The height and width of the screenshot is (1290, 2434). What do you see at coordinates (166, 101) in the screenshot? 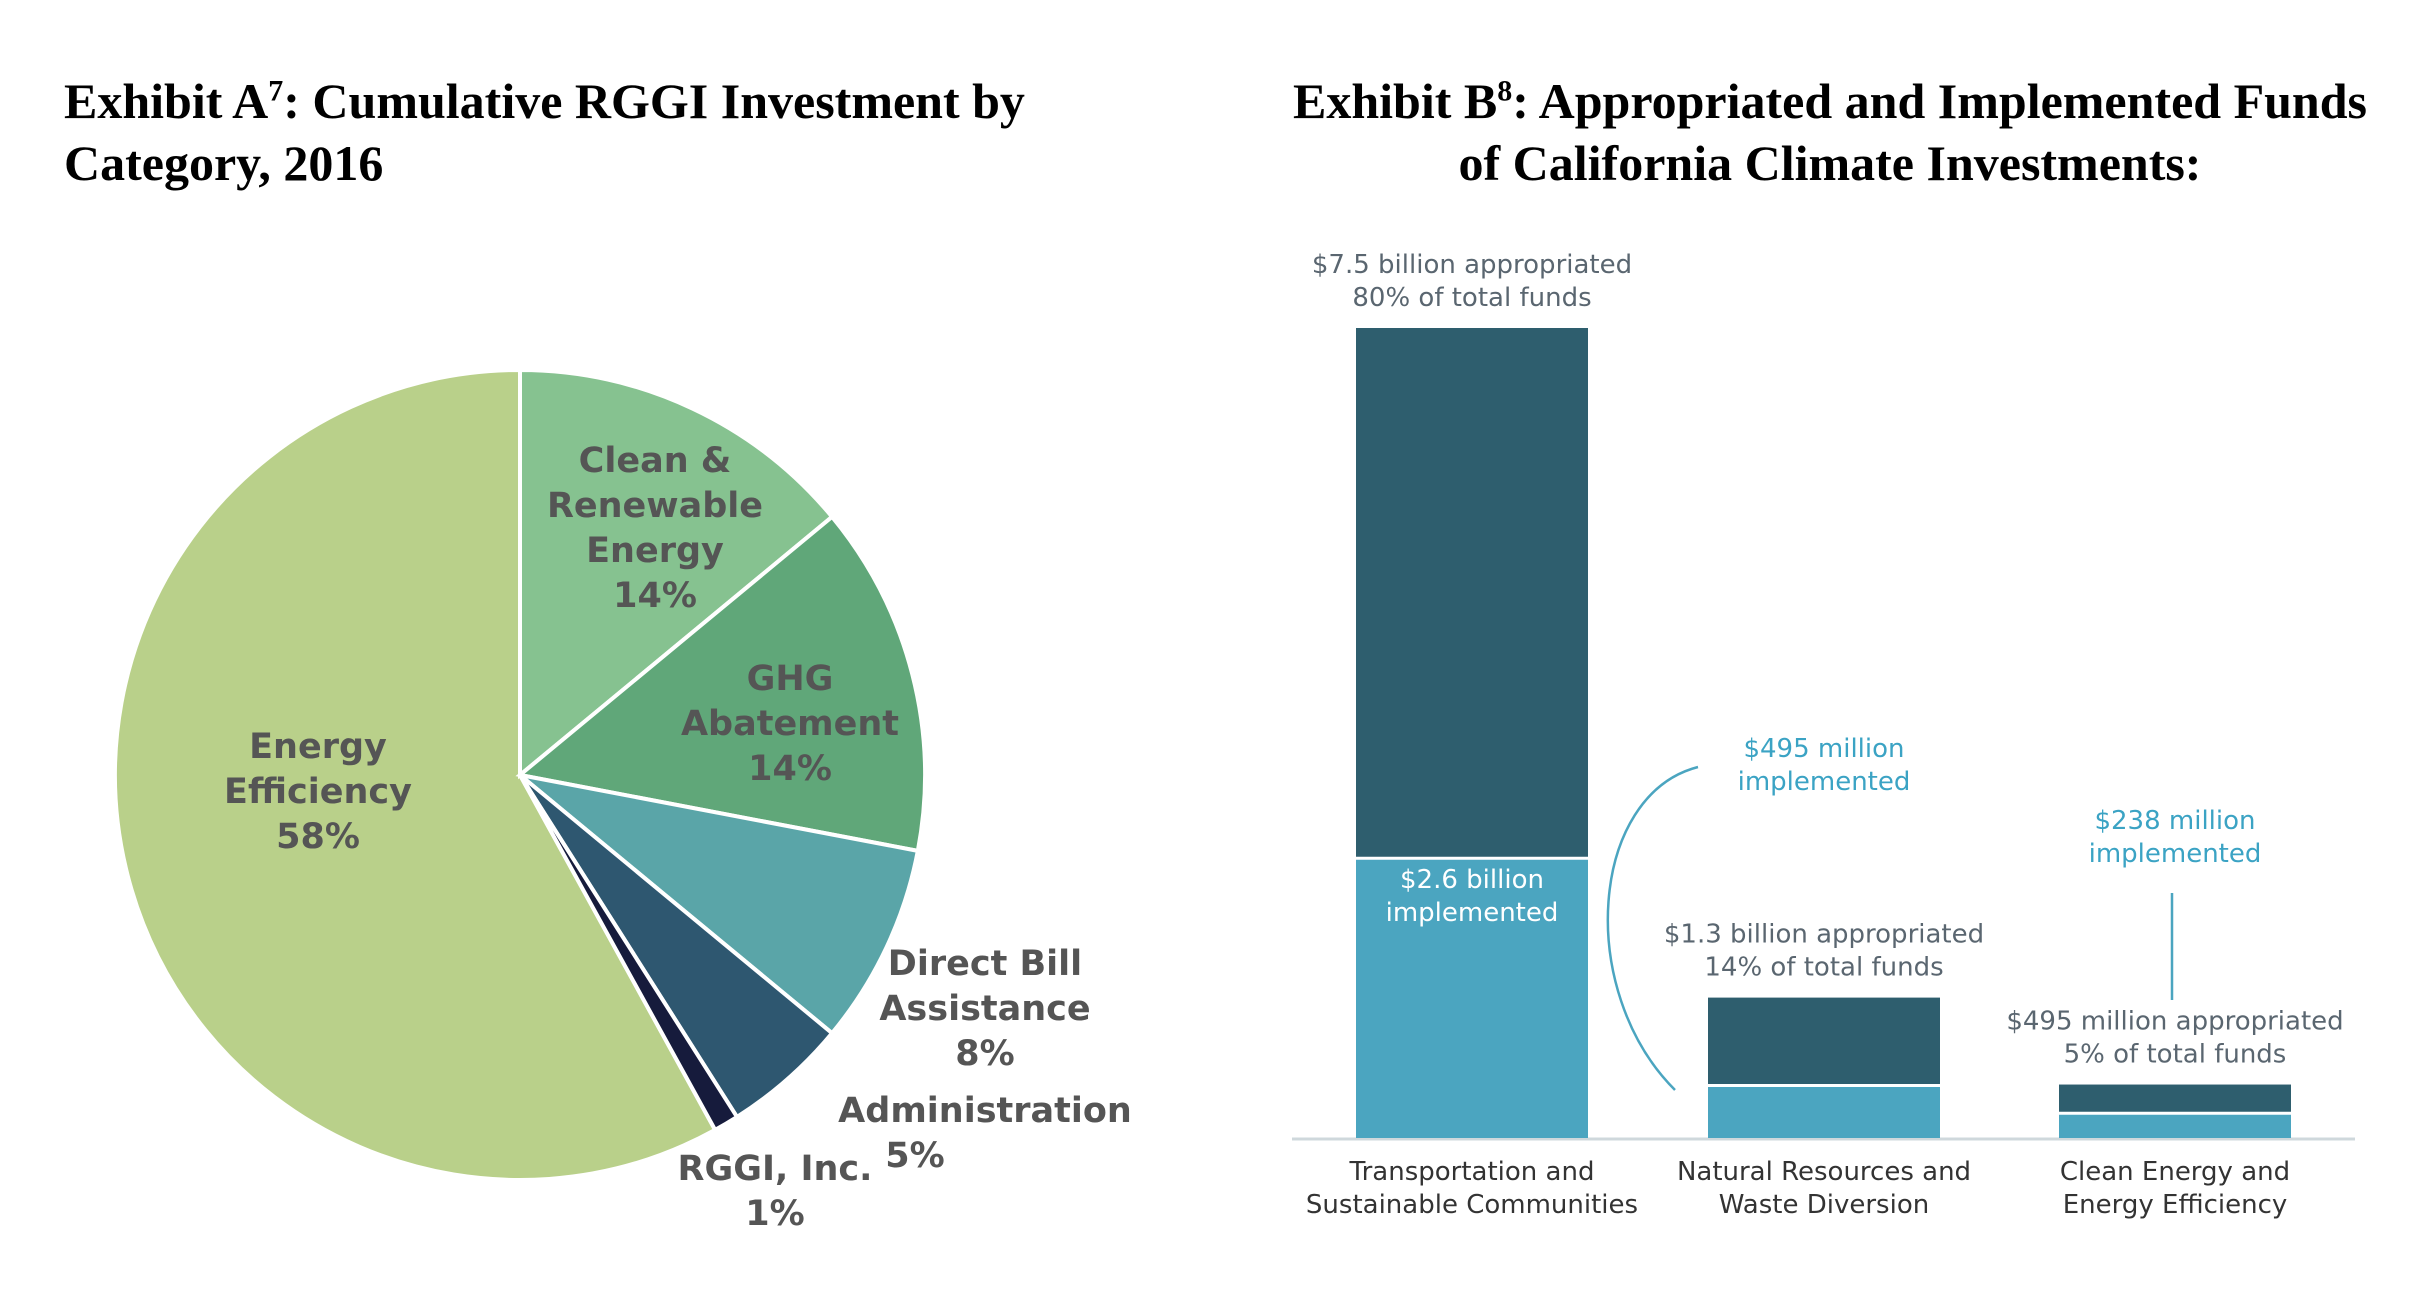
I see `exhibit-a-title-prefix: Exhibit A` at bounding box center [166, 101].